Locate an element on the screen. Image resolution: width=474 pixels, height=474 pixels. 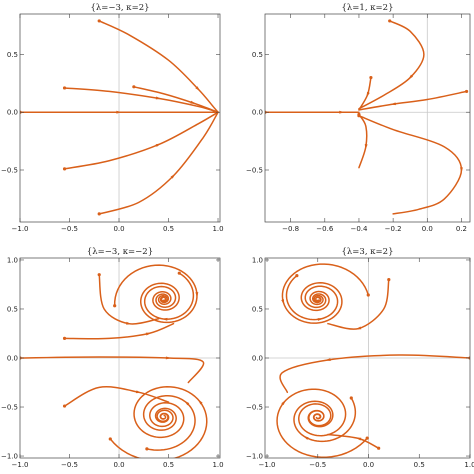
y-tick-label: −1.0 is located at coordinates (9, 457).